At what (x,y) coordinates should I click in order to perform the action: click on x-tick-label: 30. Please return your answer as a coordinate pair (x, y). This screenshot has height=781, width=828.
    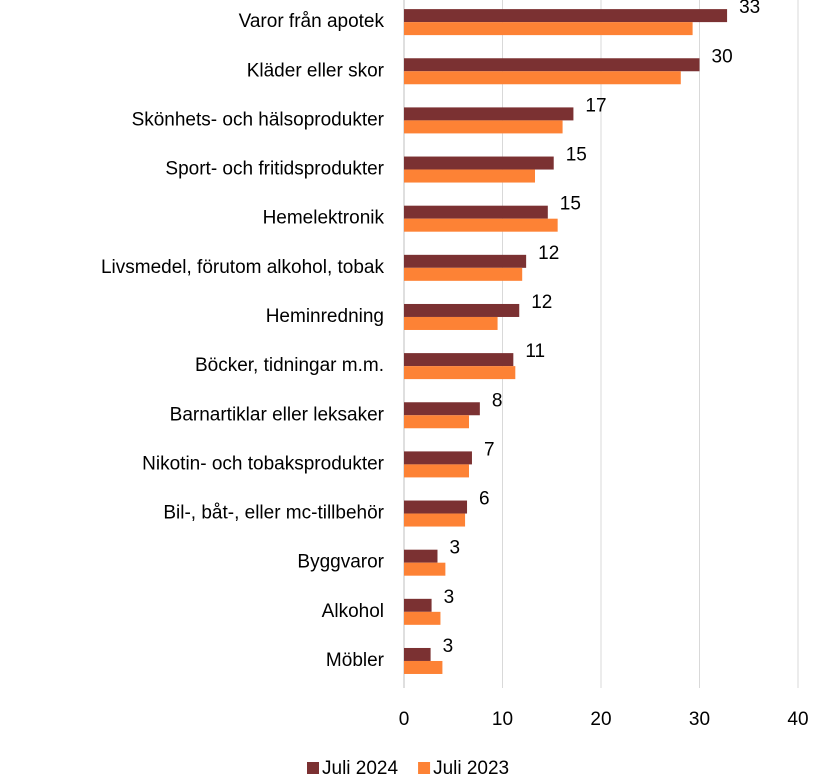
    Looking at the image, I should click on (699, 719).